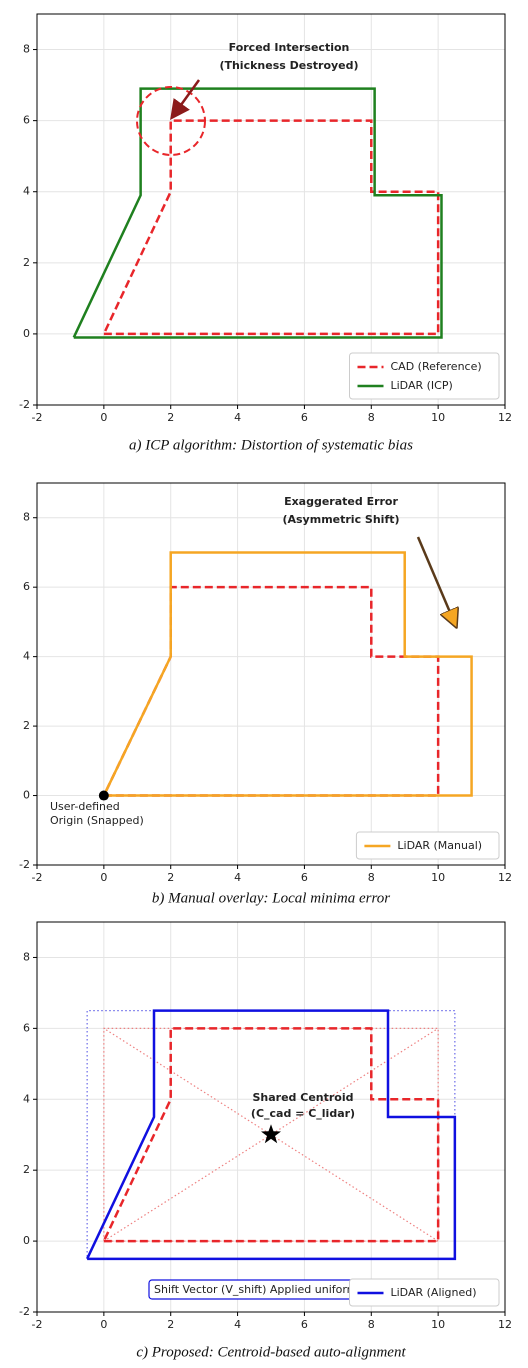 The image size is (528, 1368). Describe the element at coordinates (97, 820) in the screenshot. I see `annotation: Origin (Snapped)` at that location.